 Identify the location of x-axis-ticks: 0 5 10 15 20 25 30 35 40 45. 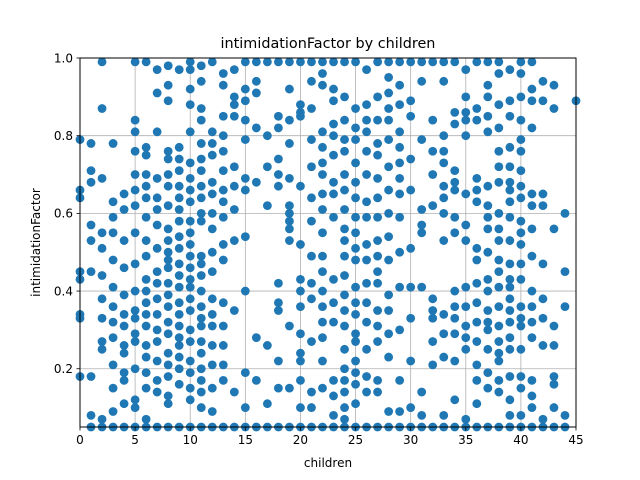
(330, 437).